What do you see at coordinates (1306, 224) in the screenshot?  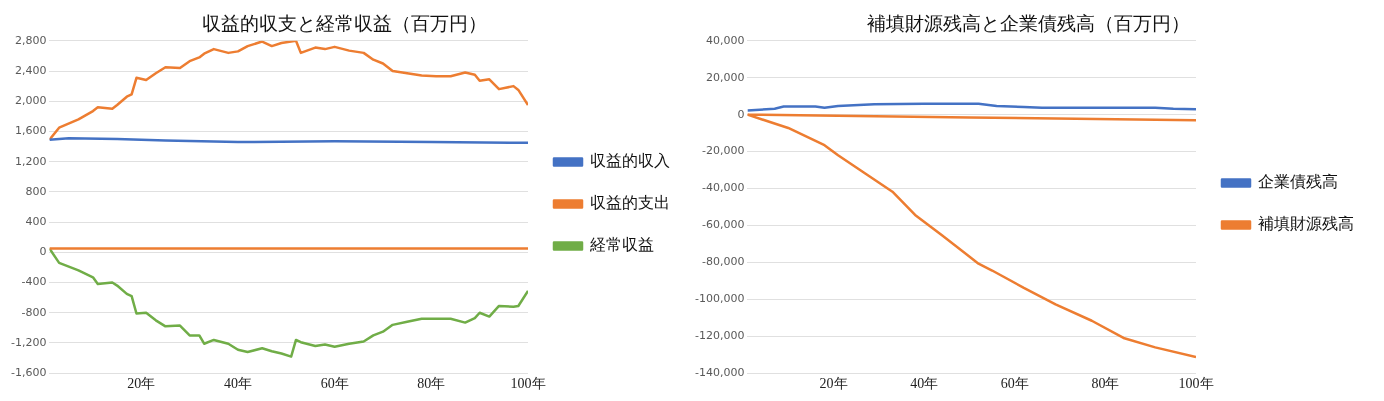 I see `legend-label: 補填財源残高` at bounding box center [1306, 224].